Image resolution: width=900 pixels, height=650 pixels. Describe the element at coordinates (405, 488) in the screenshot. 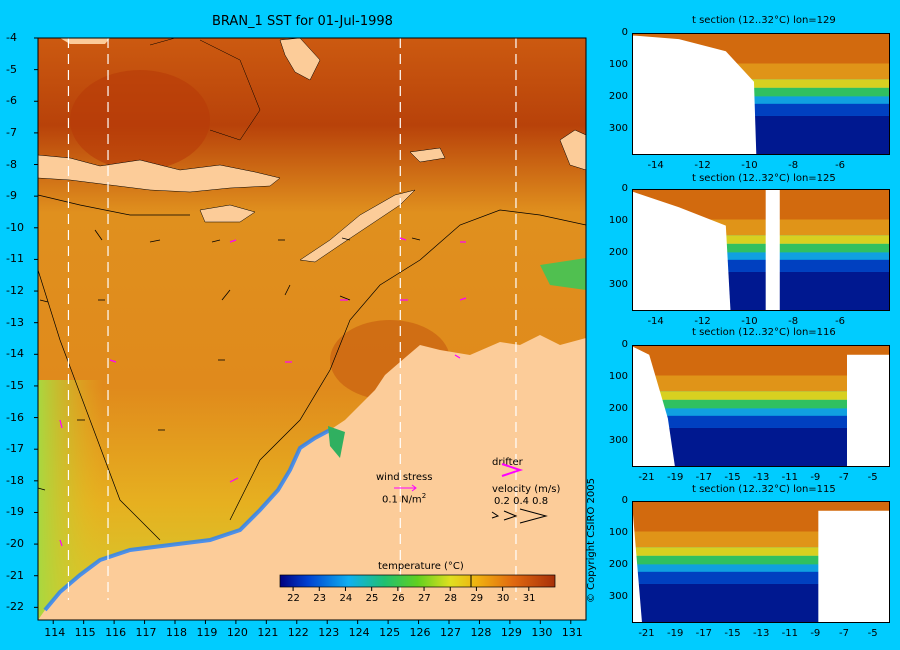

I see `wind-stress-arrow` at that location.